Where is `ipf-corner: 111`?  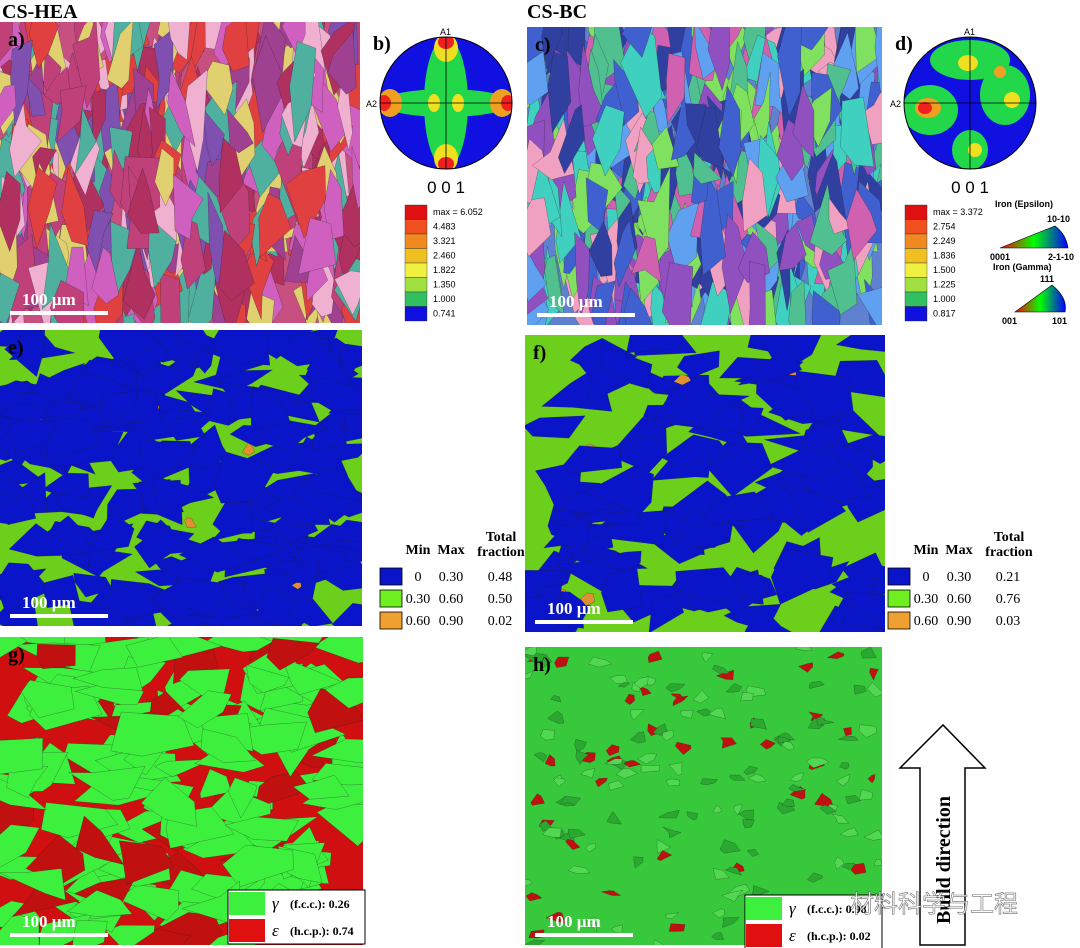
ipf-corner: 111 is located at coordinates (1047, 279).